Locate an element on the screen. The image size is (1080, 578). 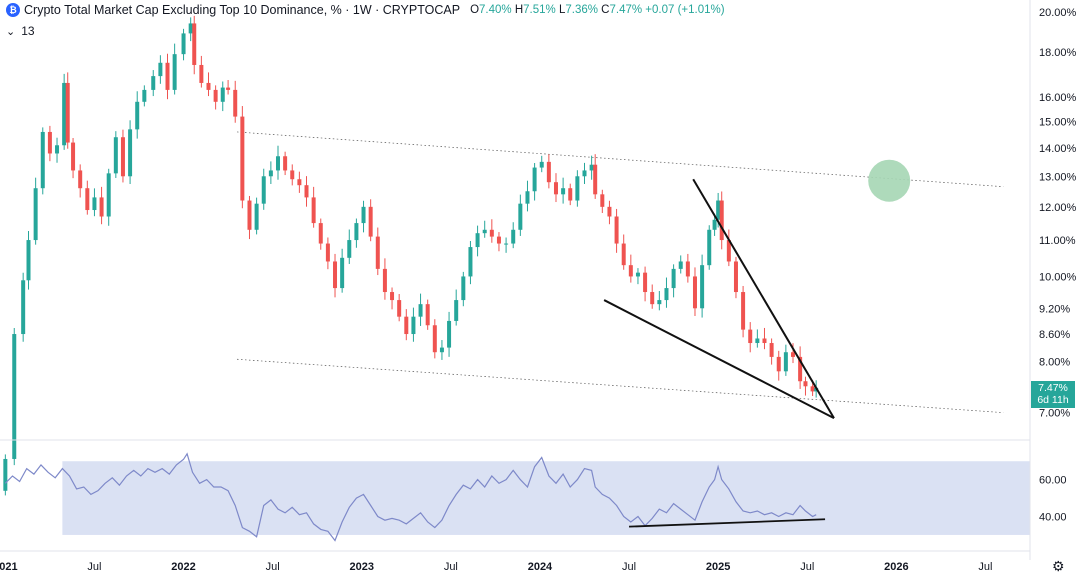
last-price-badge: 7.47% 6d 11h is located at coordinates (1053, 394).